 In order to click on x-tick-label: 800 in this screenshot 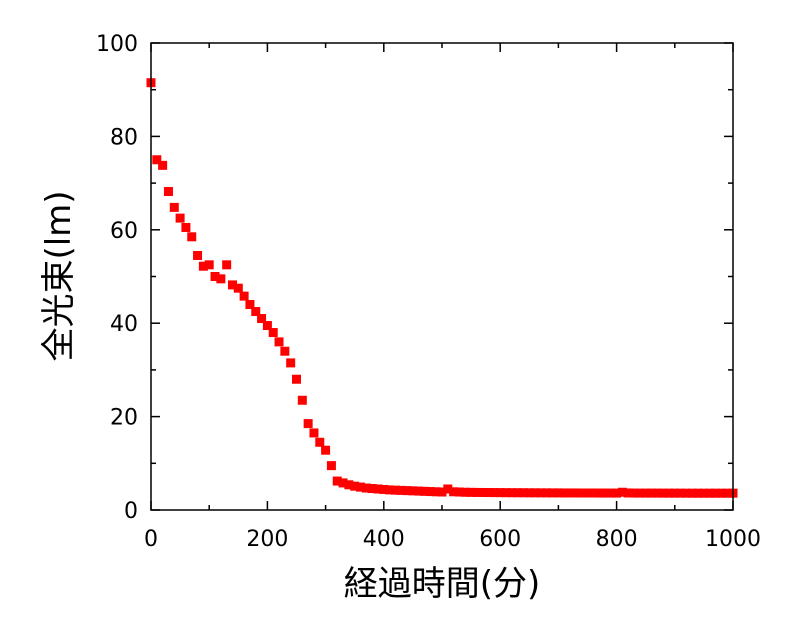, I will do `click(617, 539)`.